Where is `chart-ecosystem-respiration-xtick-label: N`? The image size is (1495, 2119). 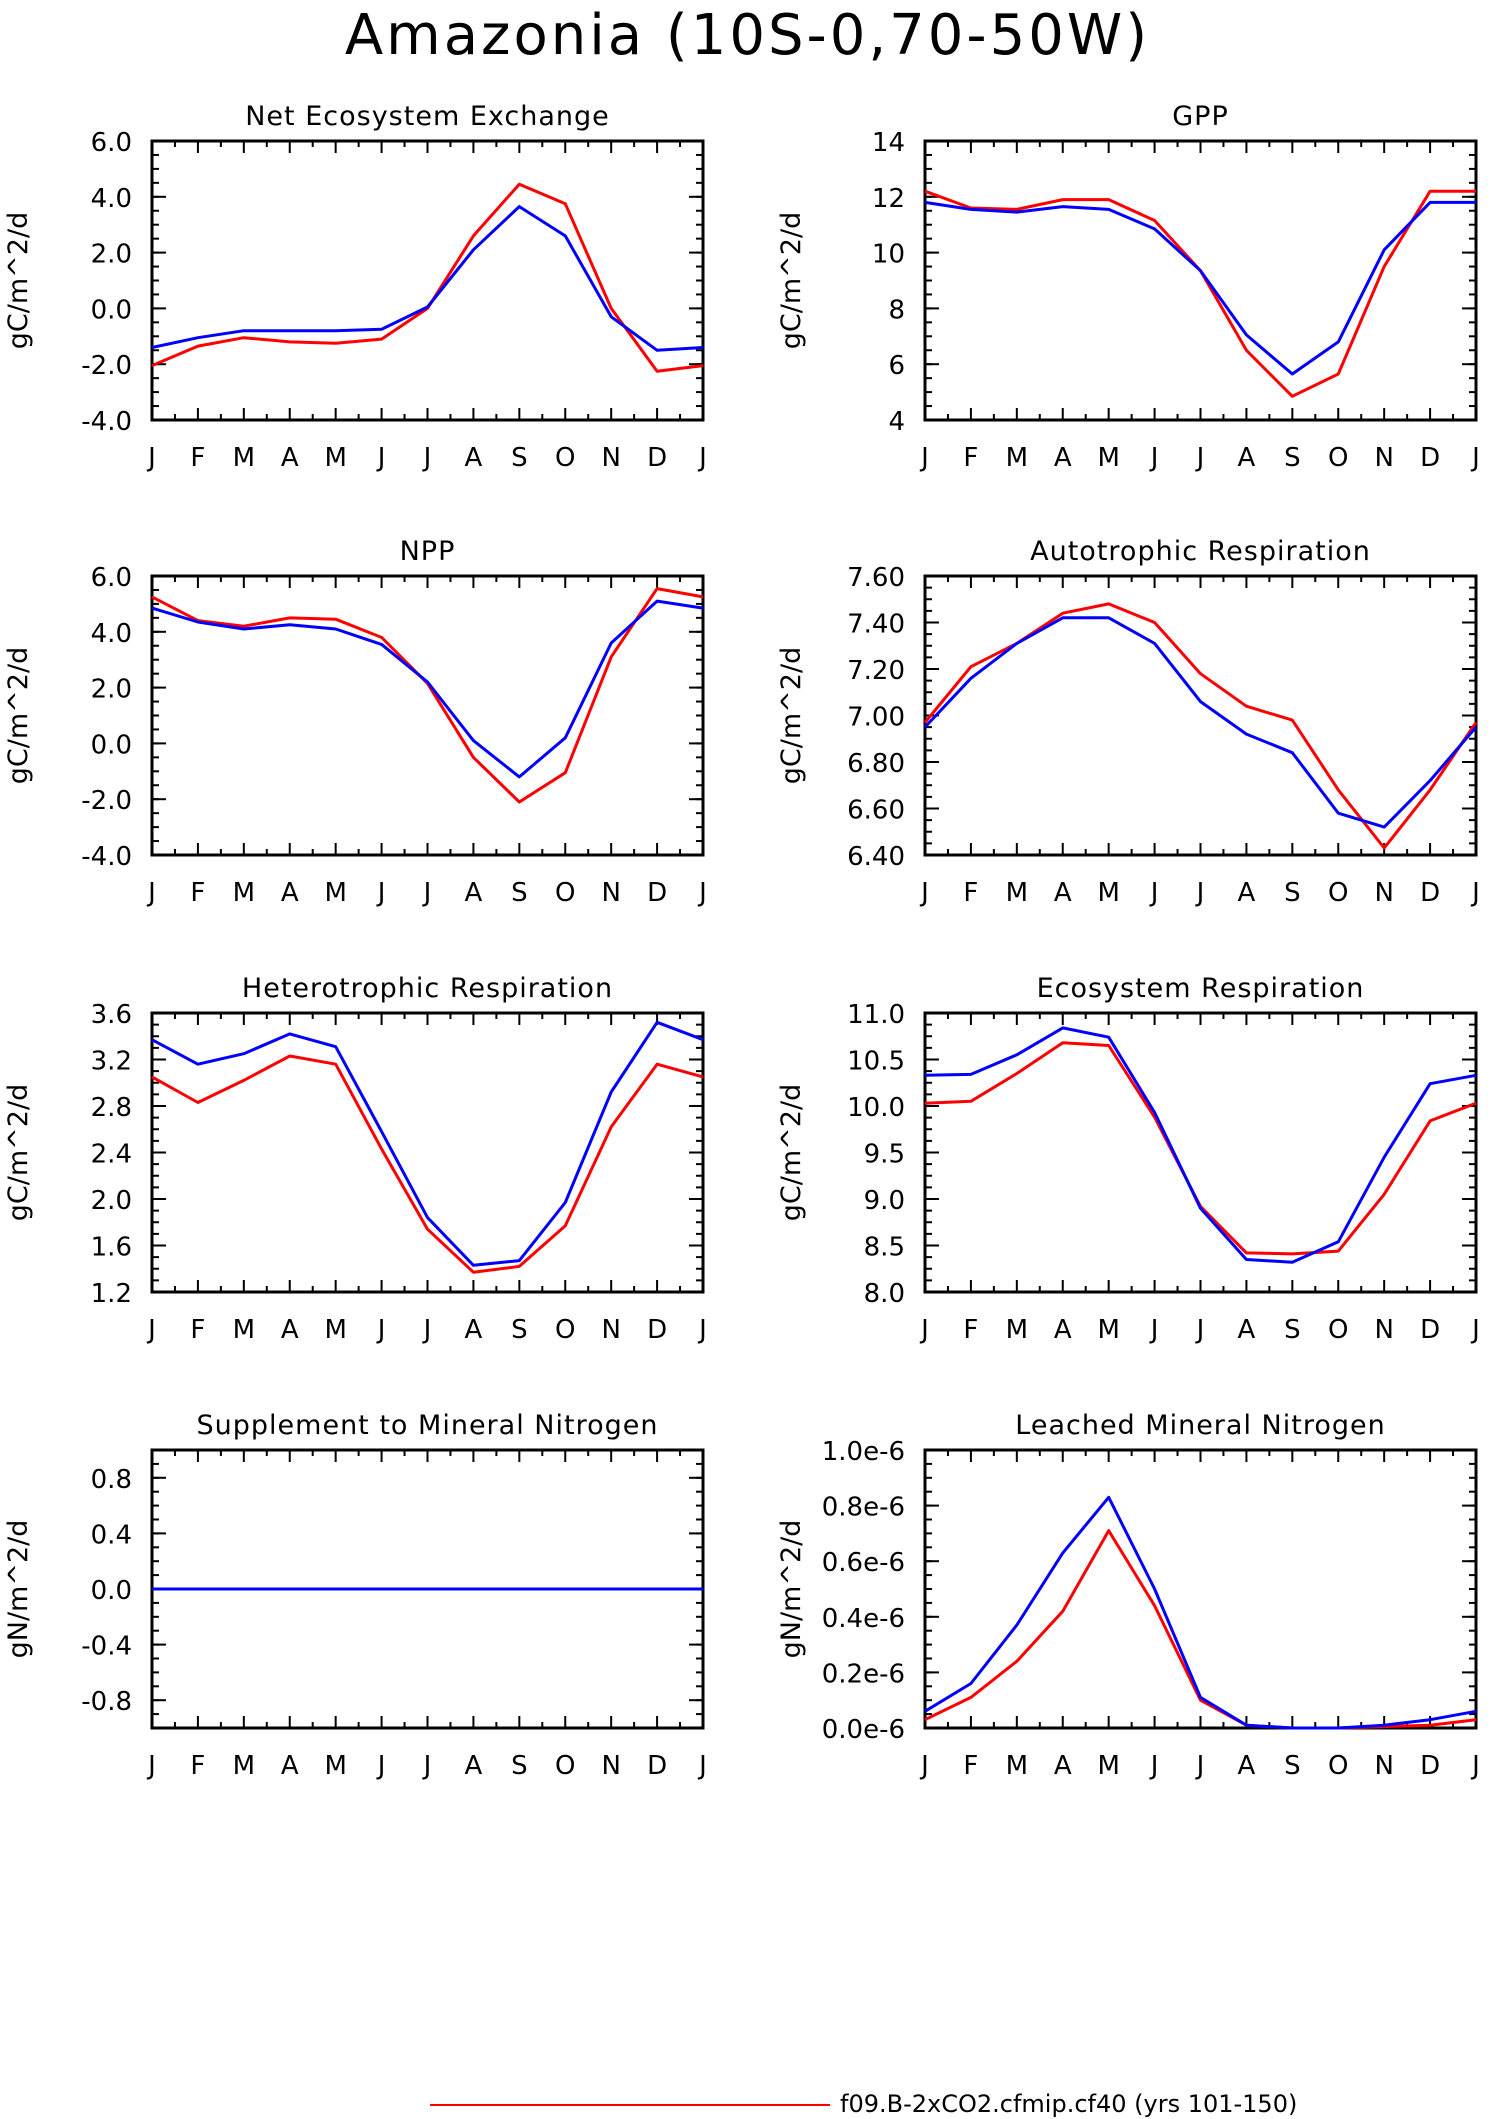
chart-ecosystem-respiration-xtick-label: N is located at coordinates (1383, 1330).